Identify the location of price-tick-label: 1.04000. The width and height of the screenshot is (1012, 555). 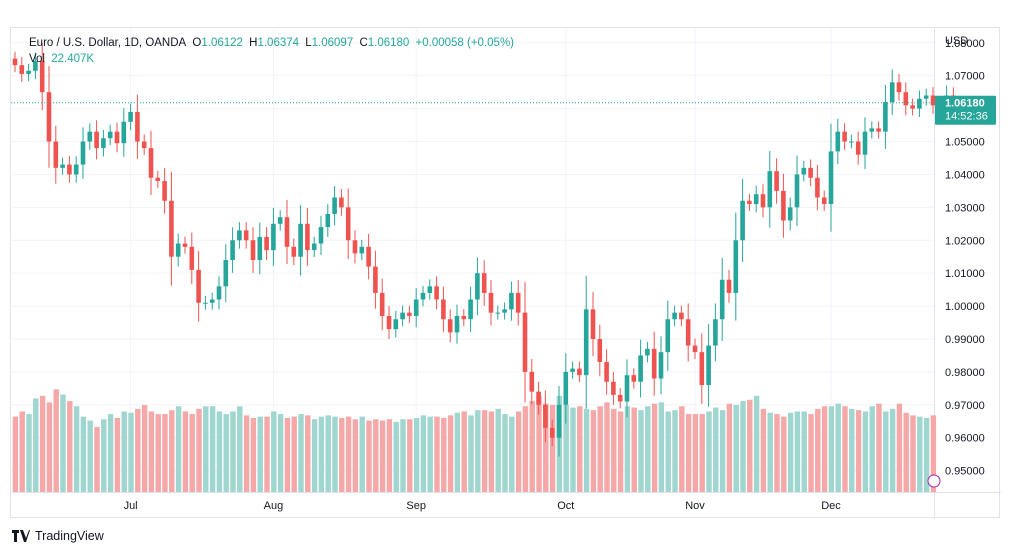
(965, 175).